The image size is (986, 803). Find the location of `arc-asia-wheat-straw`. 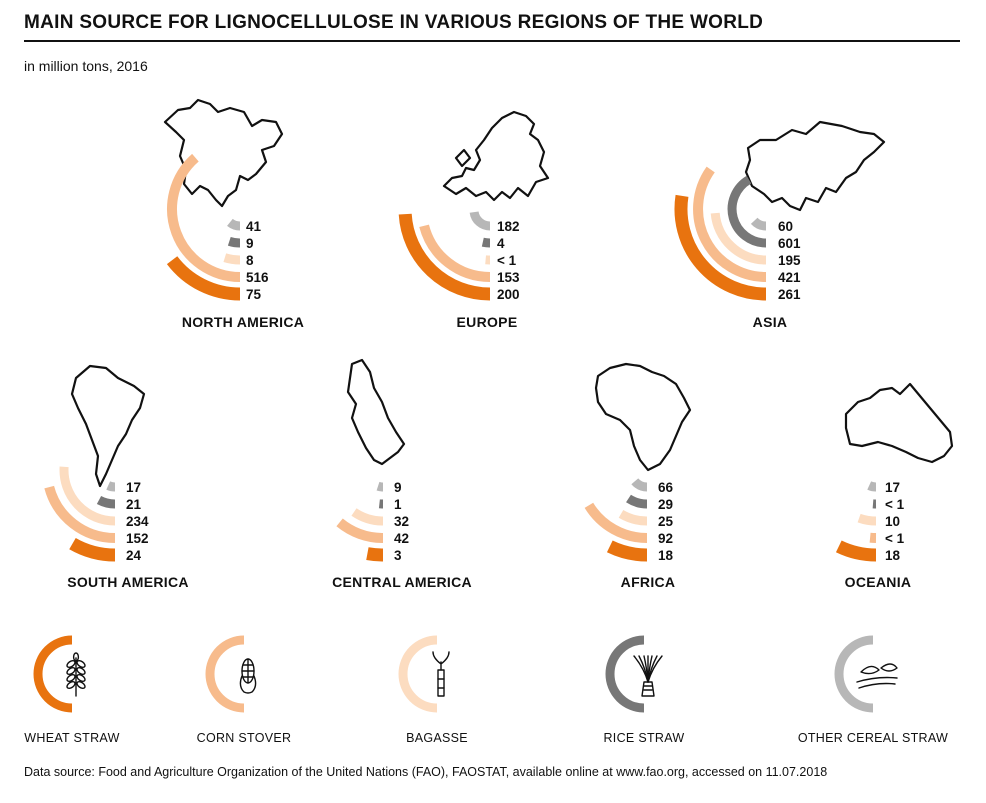

arc-asia-wheat-straw is located at coordinates (720, 247).